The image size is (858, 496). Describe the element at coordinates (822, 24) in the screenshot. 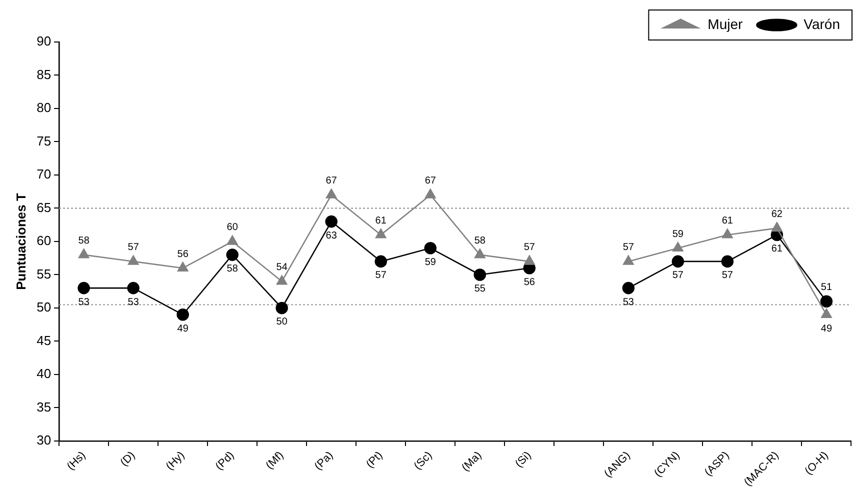

I see `legend-label: Varón` at that location.